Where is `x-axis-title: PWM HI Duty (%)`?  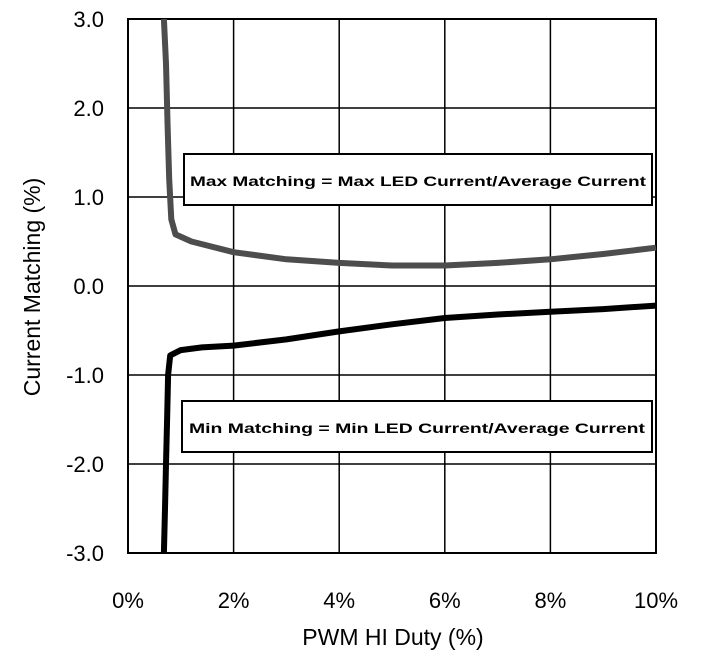 x-axis-title: PWM HI Duty (%) is located at coordinates (392, 637).